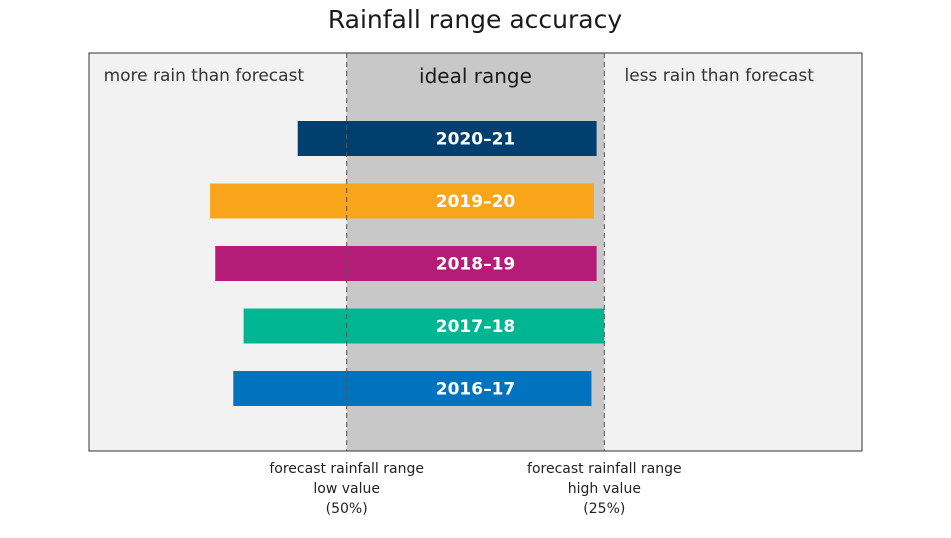 The height and width of the screenshot is (538, 951). What do you see at coordinates (719, 76) in the screenshot?
I see `less-rain-label: less rain than forecast` at bounding box center [719, 76].